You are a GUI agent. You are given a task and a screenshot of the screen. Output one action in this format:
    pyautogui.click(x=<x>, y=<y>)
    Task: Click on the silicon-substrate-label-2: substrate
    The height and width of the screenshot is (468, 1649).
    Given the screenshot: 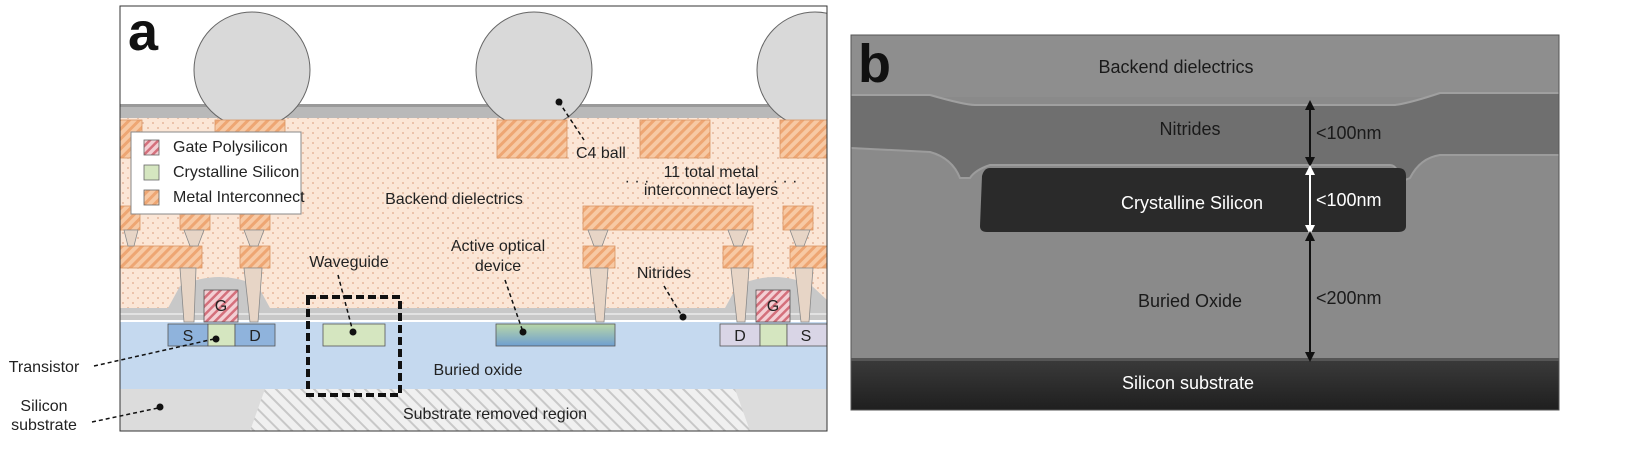 What is the action you would take?
    pyautogui.click(x=44, y=425)
    